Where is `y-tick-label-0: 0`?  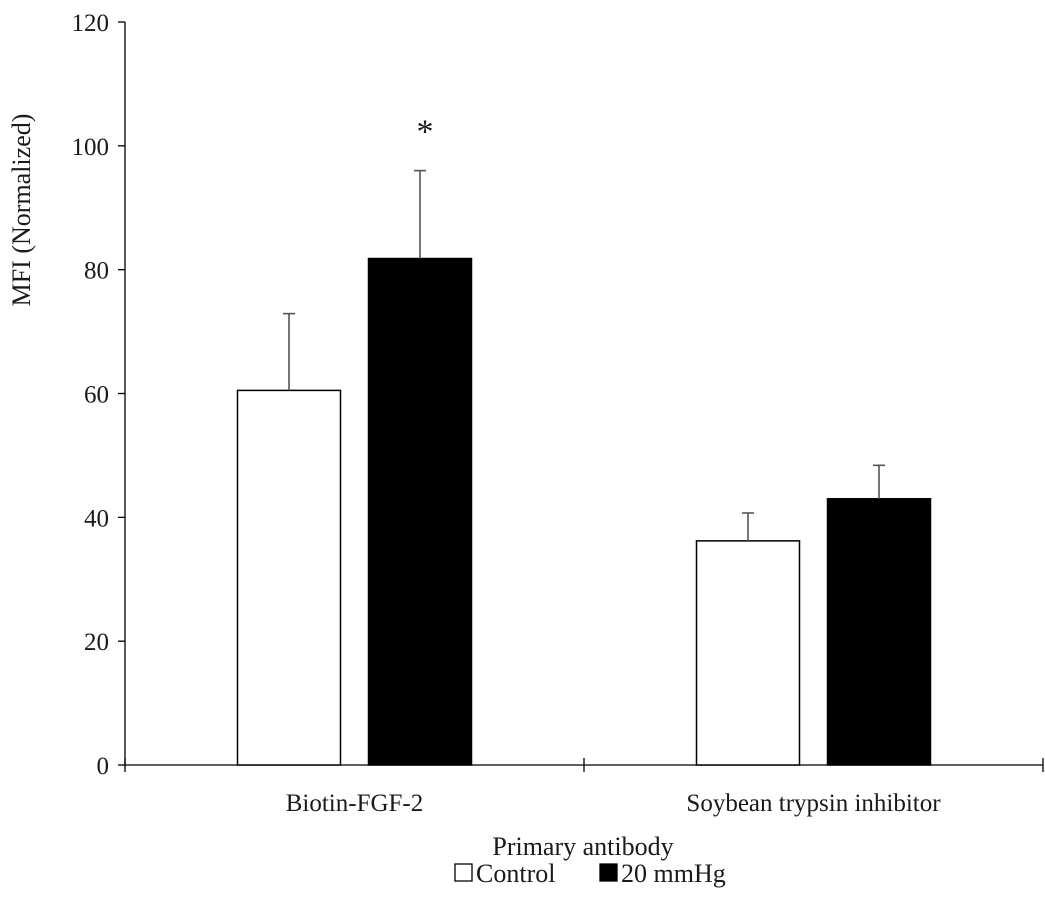 y-tick-label-0: 0 is located at coordinates (103, 766).